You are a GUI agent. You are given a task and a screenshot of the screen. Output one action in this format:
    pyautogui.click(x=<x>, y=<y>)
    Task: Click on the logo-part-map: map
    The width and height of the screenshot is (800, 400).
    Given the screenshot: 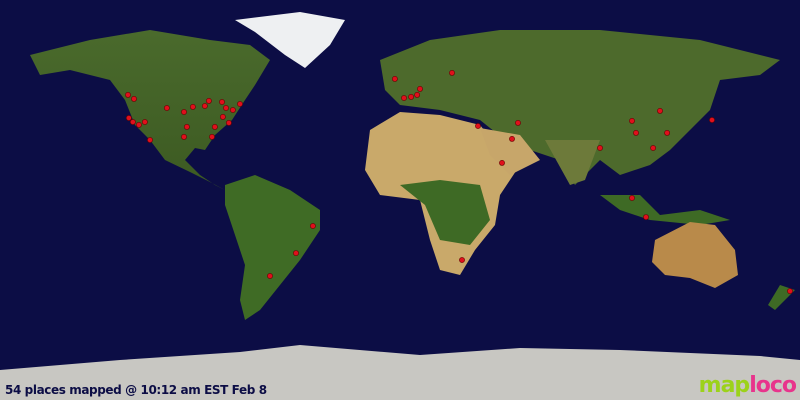 What is the action you would take?
    pyautogui.click(x=724, y=385)
    